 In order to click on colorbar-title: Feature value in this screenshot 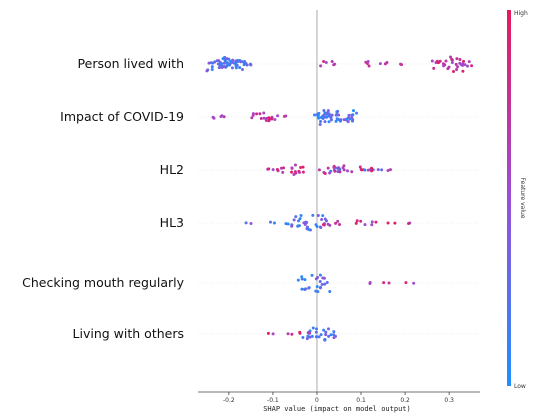, I will do `click(522, 198)`.